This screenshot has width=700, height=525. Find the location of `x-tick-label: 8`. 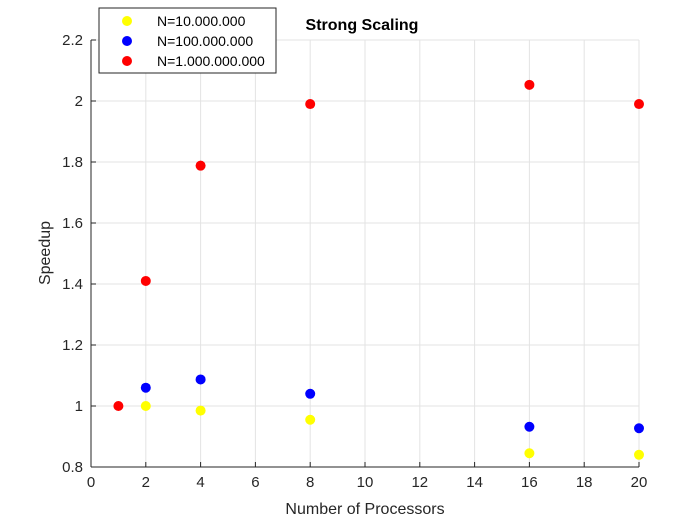

x-tick-label: 8 is located at coordinates (310, 482).